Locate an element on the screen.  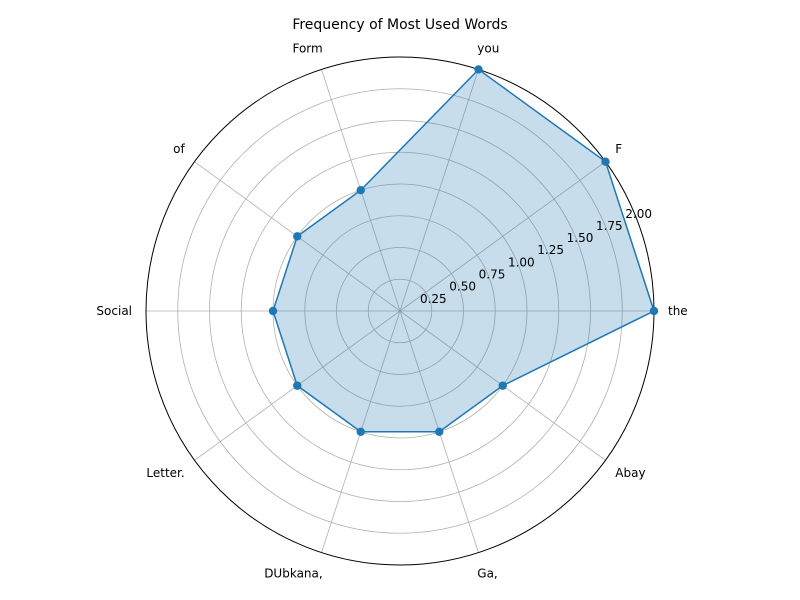
r-tick-label: 1.25 is located at coordinates (550, 250).